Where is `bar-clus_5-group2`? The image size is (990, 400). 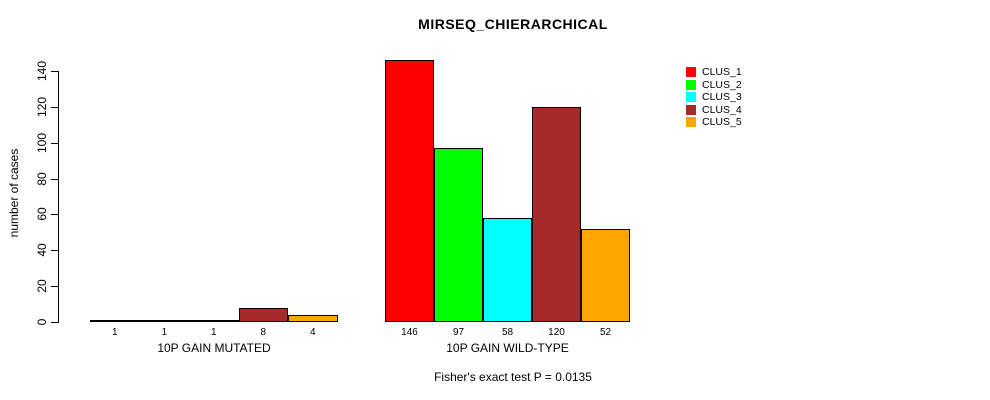 bar-clus_5-group2 is located at coordinates (605, 275).